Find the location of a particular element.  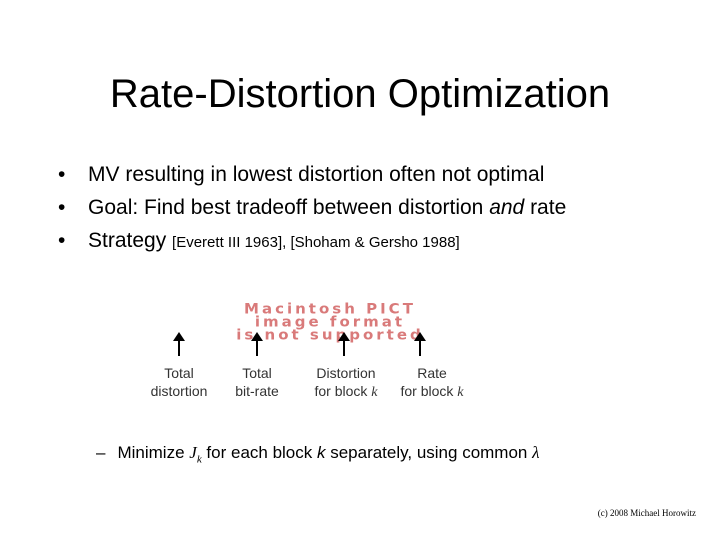

bullet-text: Strategy is located at coordinates (130, 240).